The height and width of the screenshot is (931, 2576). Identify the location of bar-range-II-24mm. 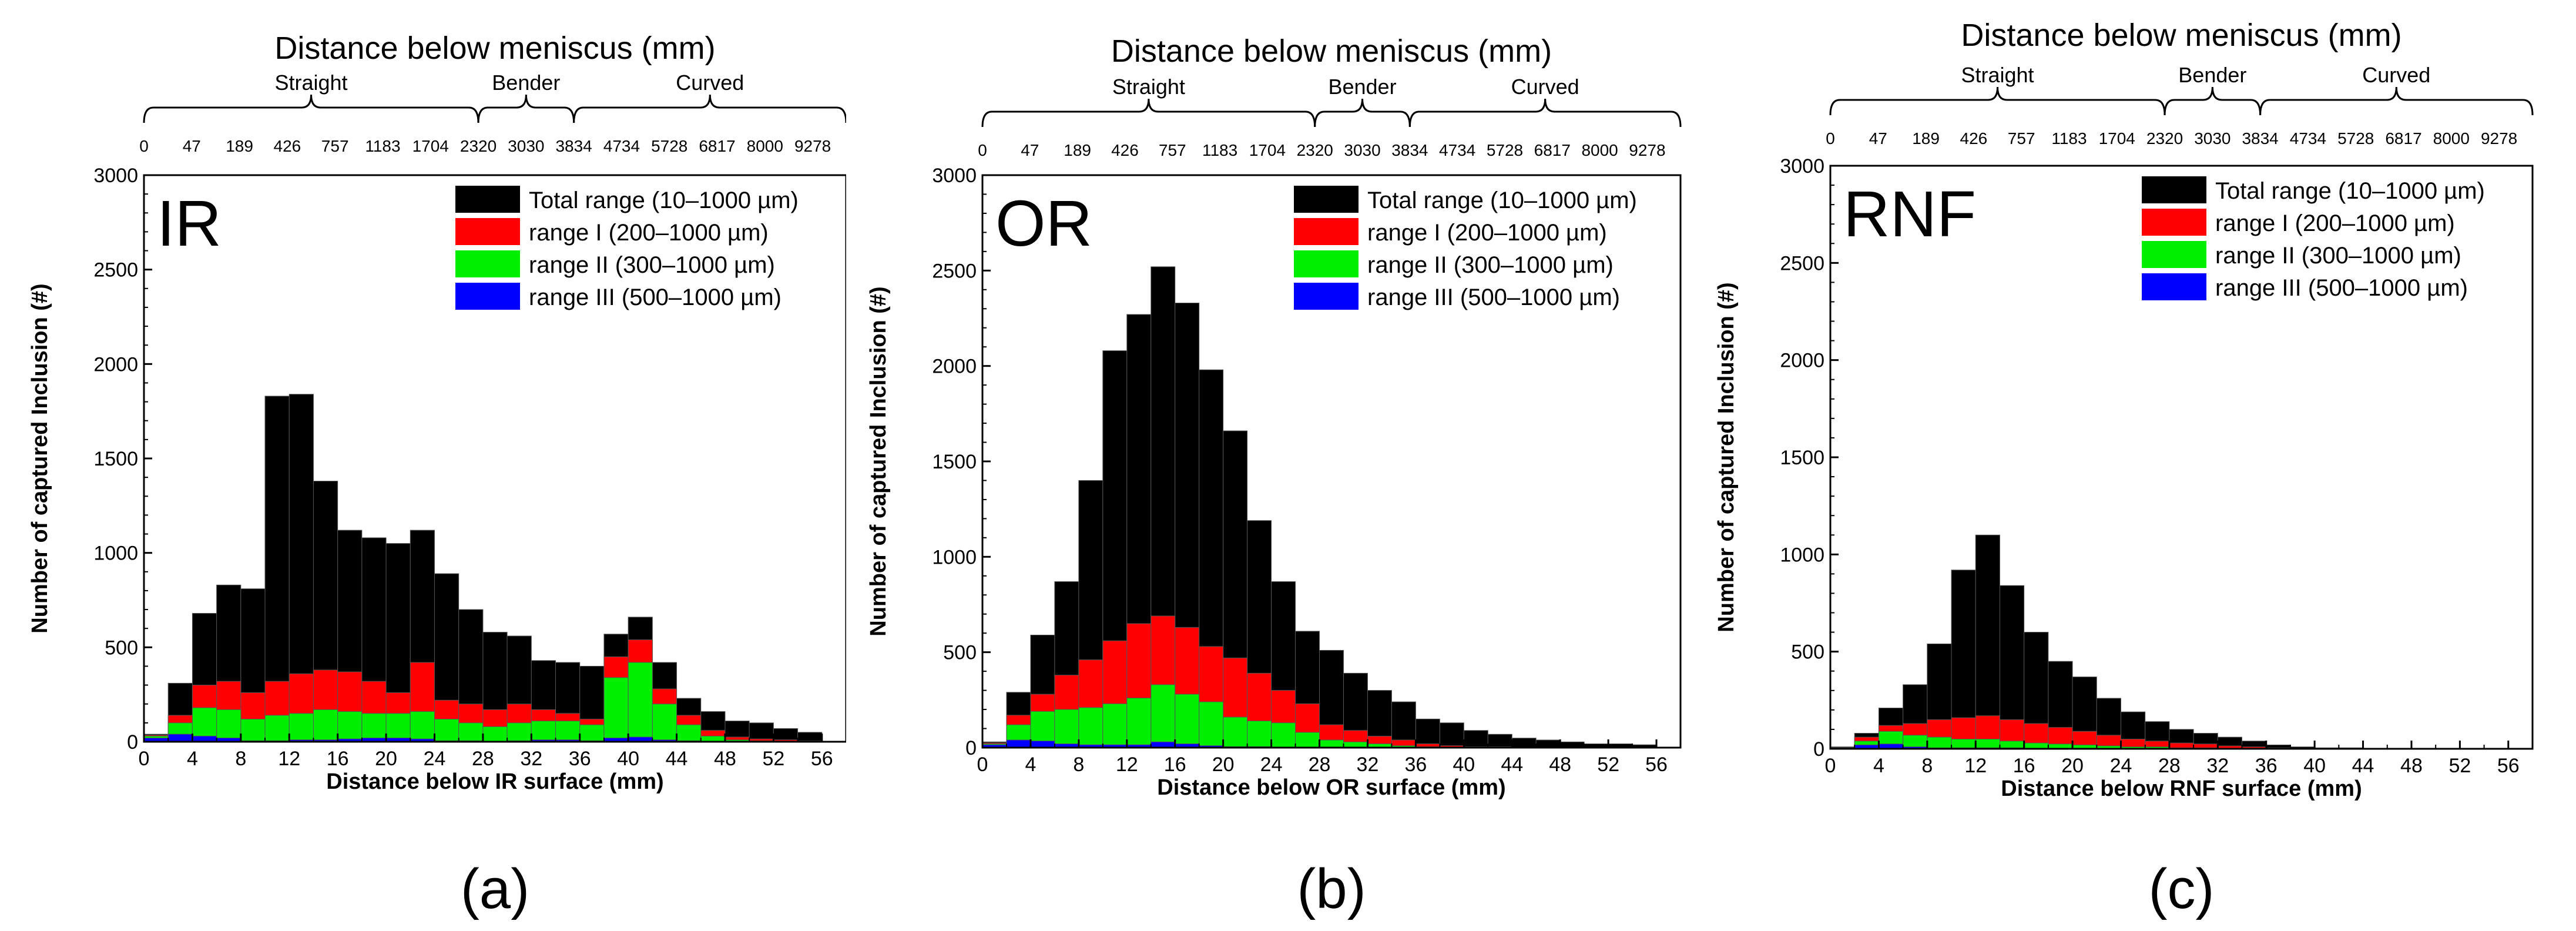
(1284, 735).